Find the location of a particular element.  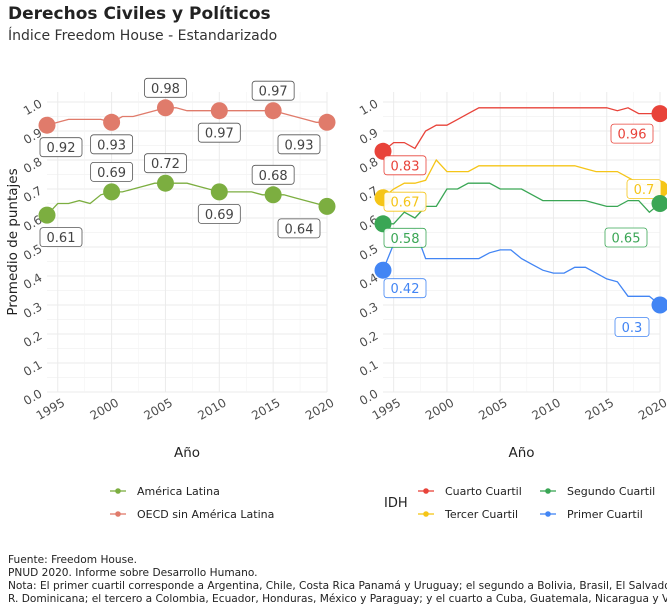

legend-key-dot-tercer-cuartil is located at coordinates (426, 514).